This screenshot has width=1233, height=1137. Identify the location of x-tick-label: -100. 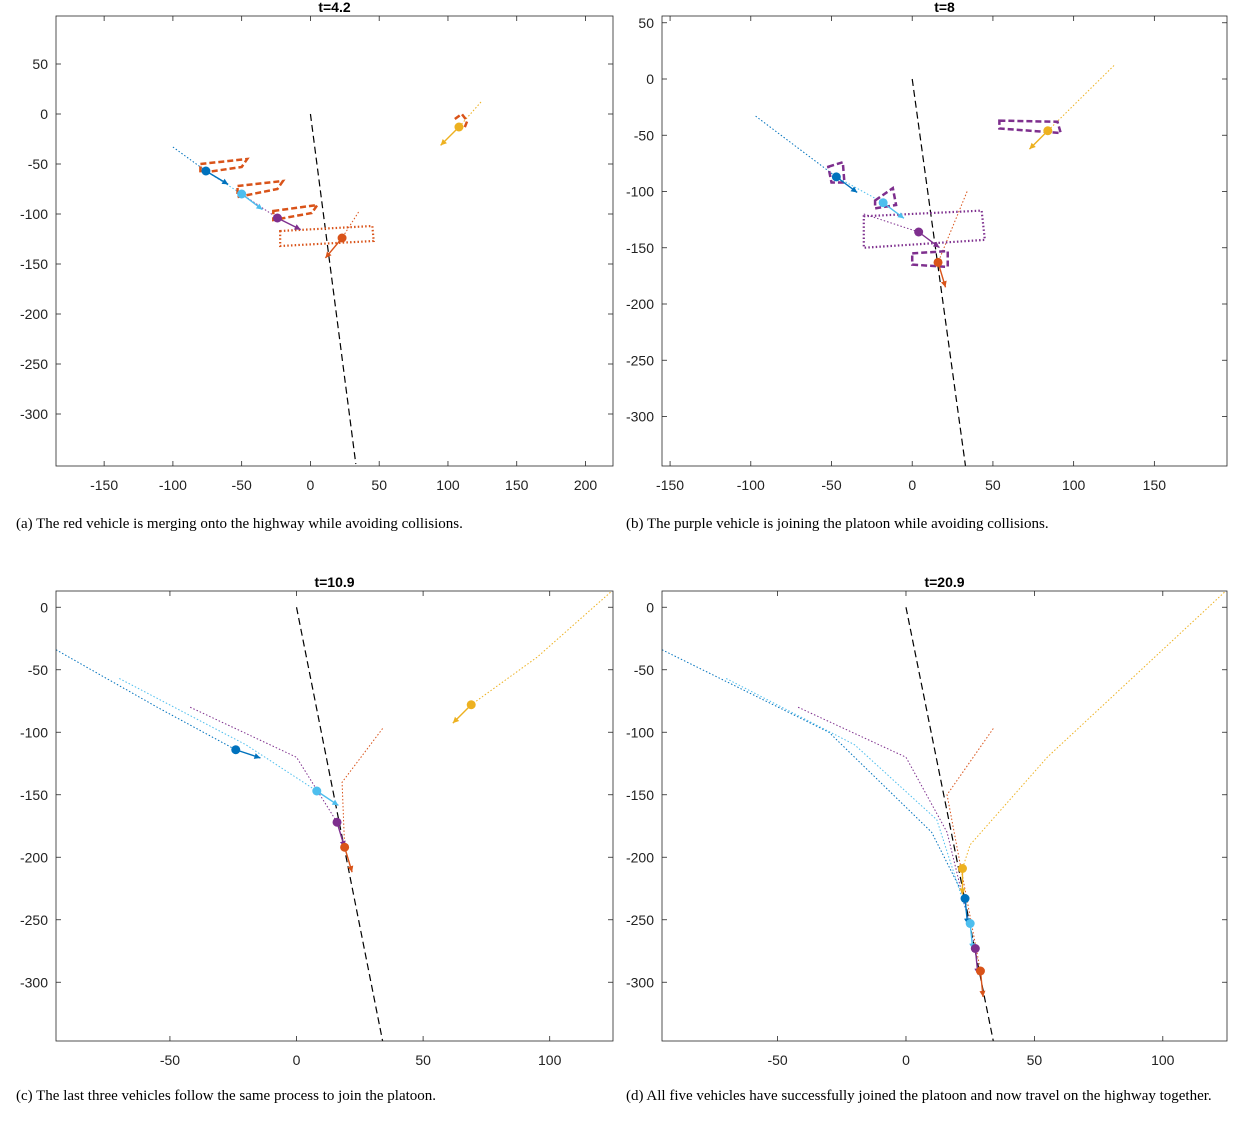
(751, 485).